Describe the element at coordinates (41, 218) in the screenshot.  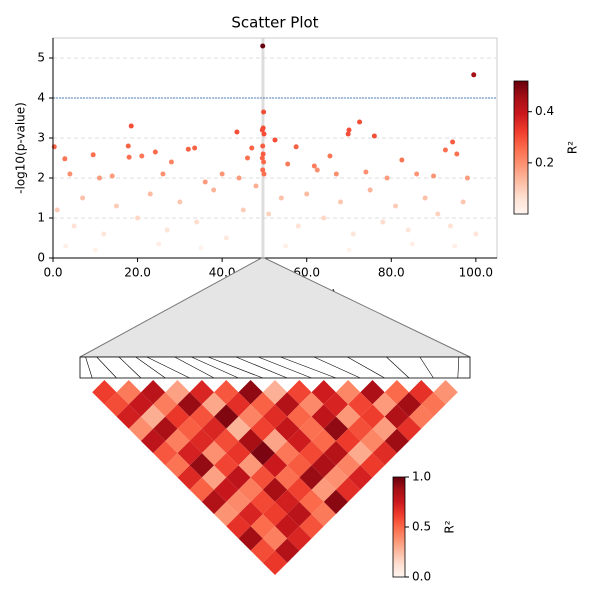
I see `y-tick-label: 1` at that location.